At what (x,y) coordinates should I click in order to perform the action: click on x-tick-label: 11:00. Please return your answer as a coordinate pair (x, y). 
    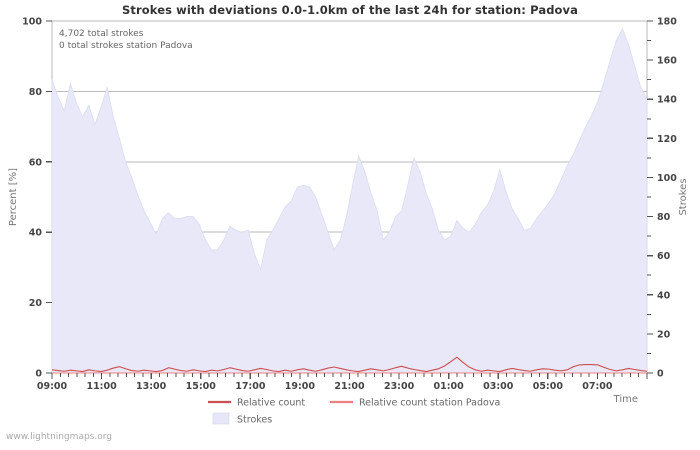
    Looking at the image, I should click on (101, 386).